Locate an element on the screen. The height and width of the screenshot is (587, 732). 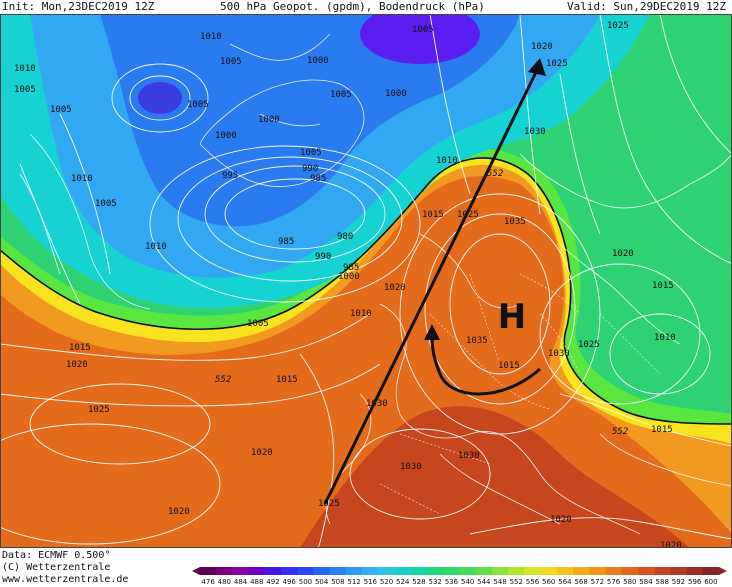
isobar-label: 980 is located at coordinates (345, 237).